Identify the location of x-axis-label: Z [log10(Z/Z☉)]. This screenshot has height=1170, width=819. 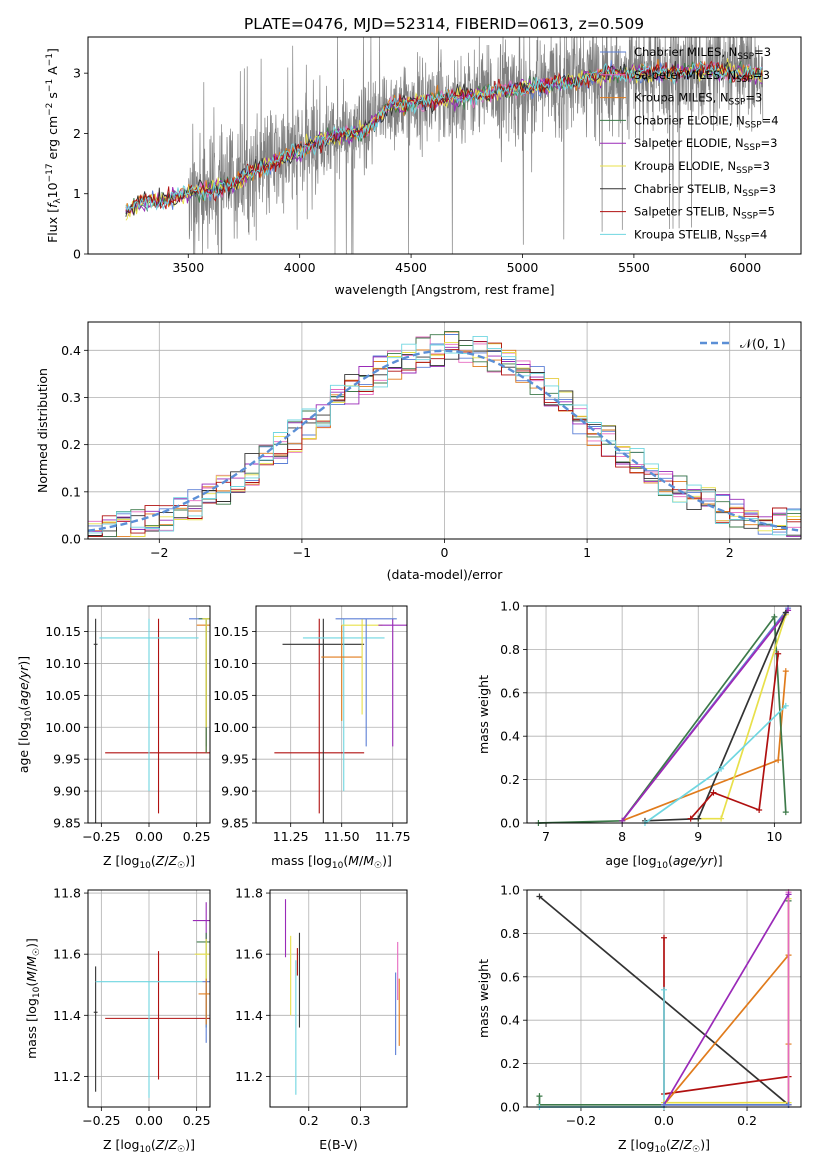
(149, 862).